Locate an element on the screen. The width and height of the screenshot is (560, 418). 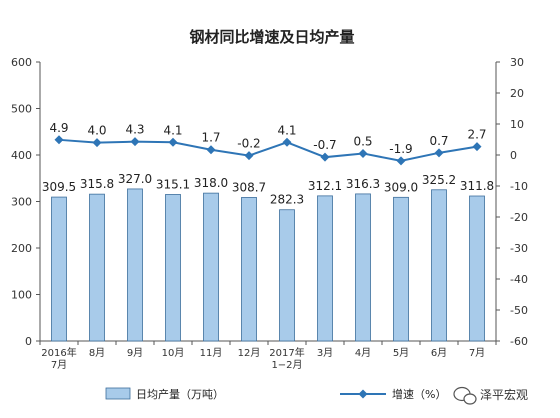
x-category-label: 12月 is located at coordinates (249, 353).